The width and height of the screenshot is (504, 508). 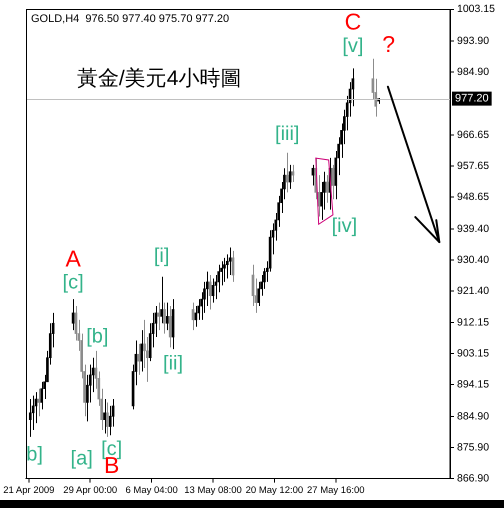 What do you see at coordinates (473, 447) in the screenshot?
I see `y-tick-label: 875.90` at bounding box center [473, 447].